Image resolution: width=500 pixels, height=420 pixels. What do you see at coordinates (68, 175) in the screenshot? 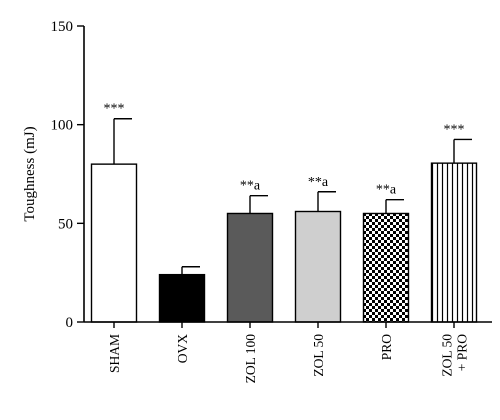
I see `y-axis: 0 50 100 150` at bounding box center [68, 175].